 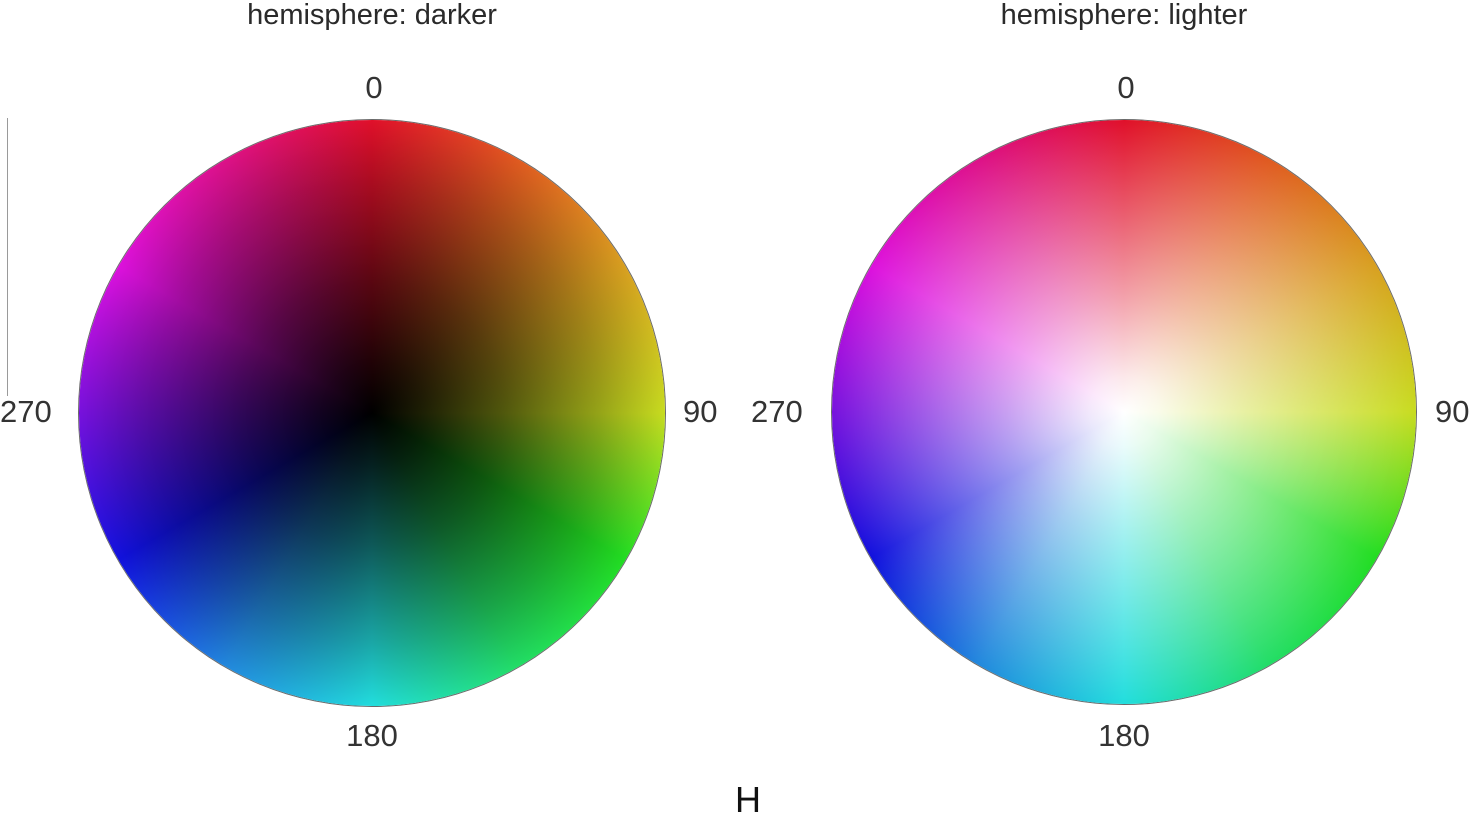 I want to click on x-axis-label: H, so click(x=748, y=799).